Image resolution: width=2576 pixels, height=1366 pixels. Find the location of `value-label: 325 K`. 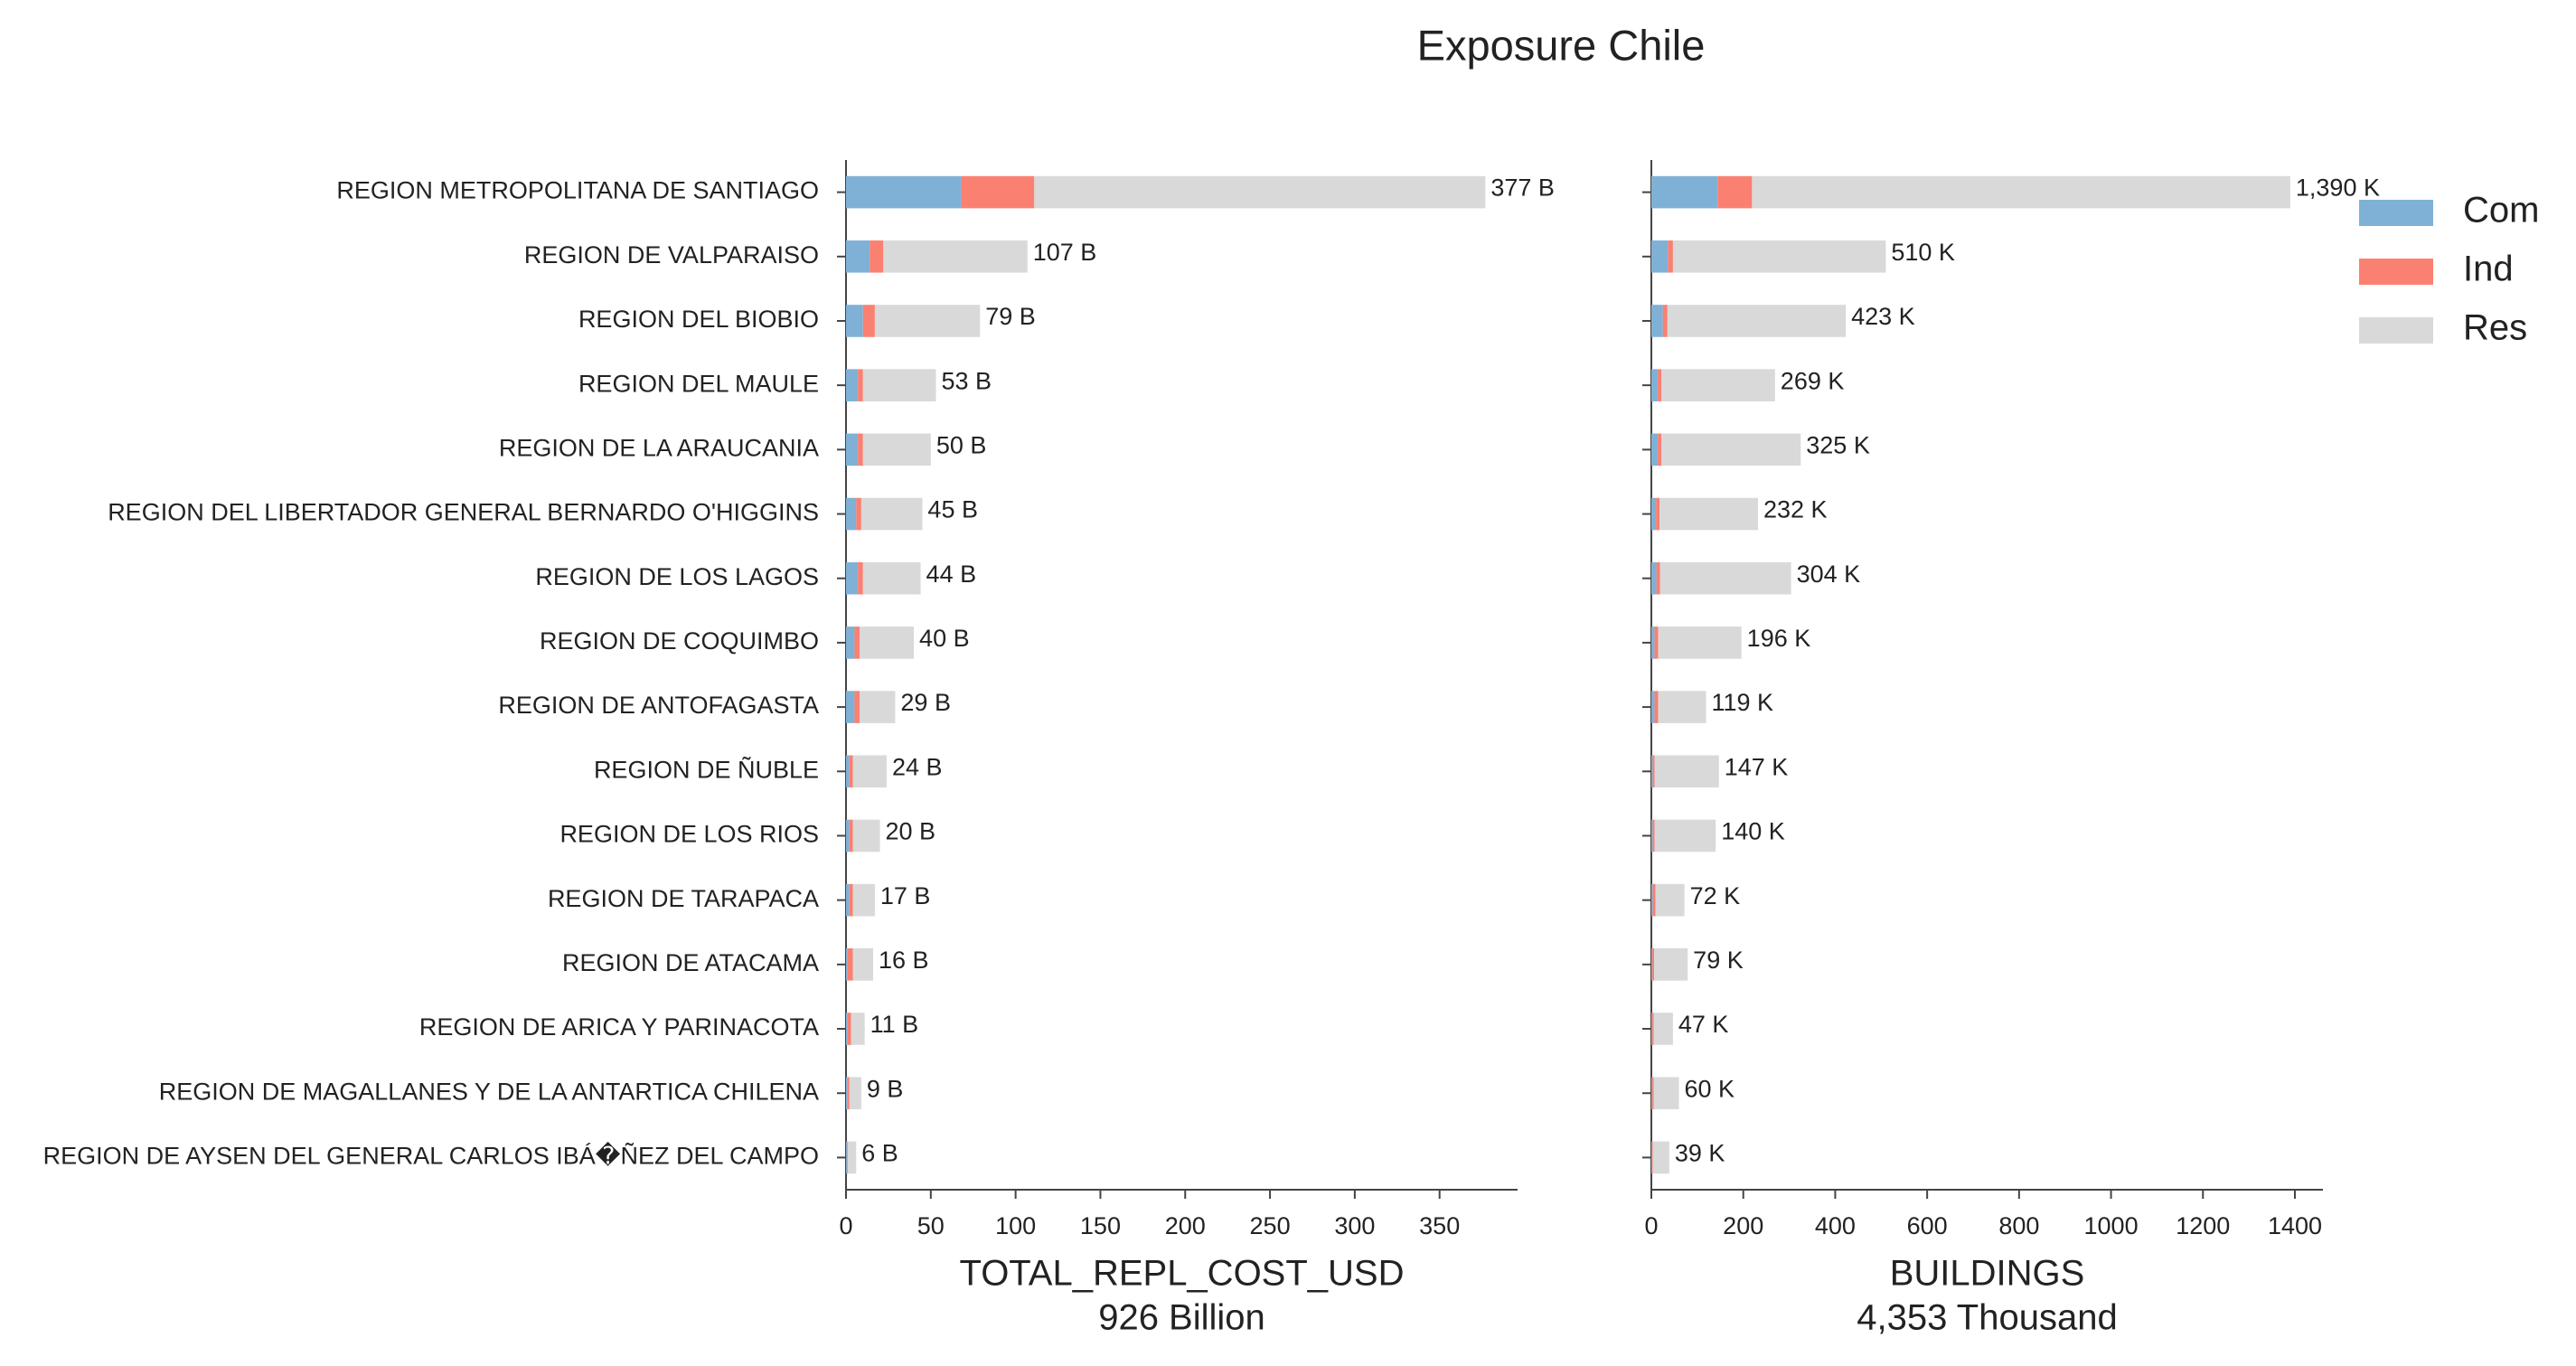

value-label: 325 K is located at coordinates (1838, 444).